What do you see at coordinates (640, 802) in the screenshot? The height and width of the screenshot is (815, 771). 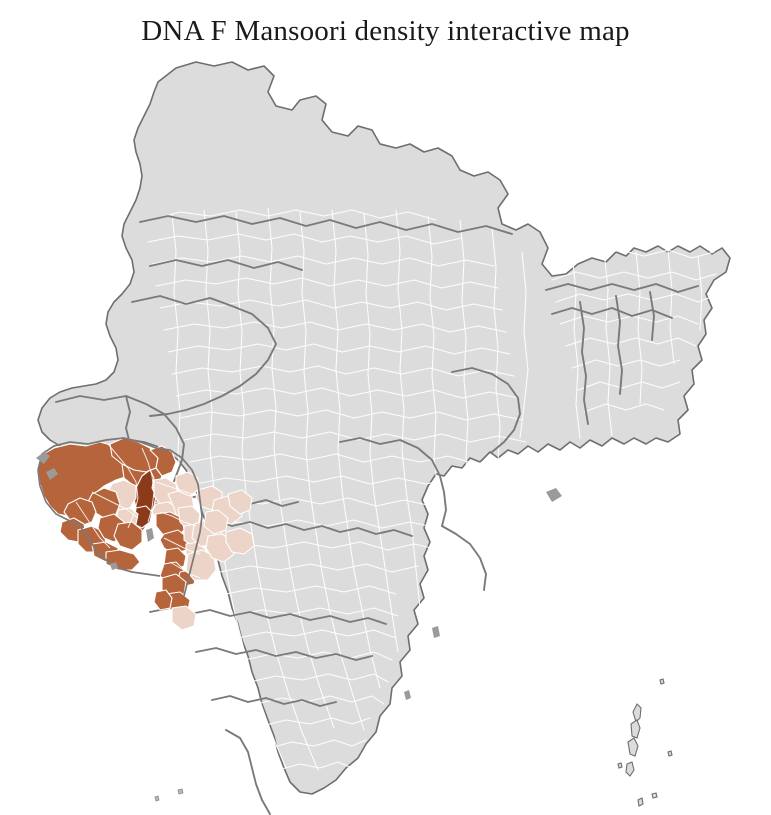 I see `island-car-nicobar` at bounding box center [640, 802].